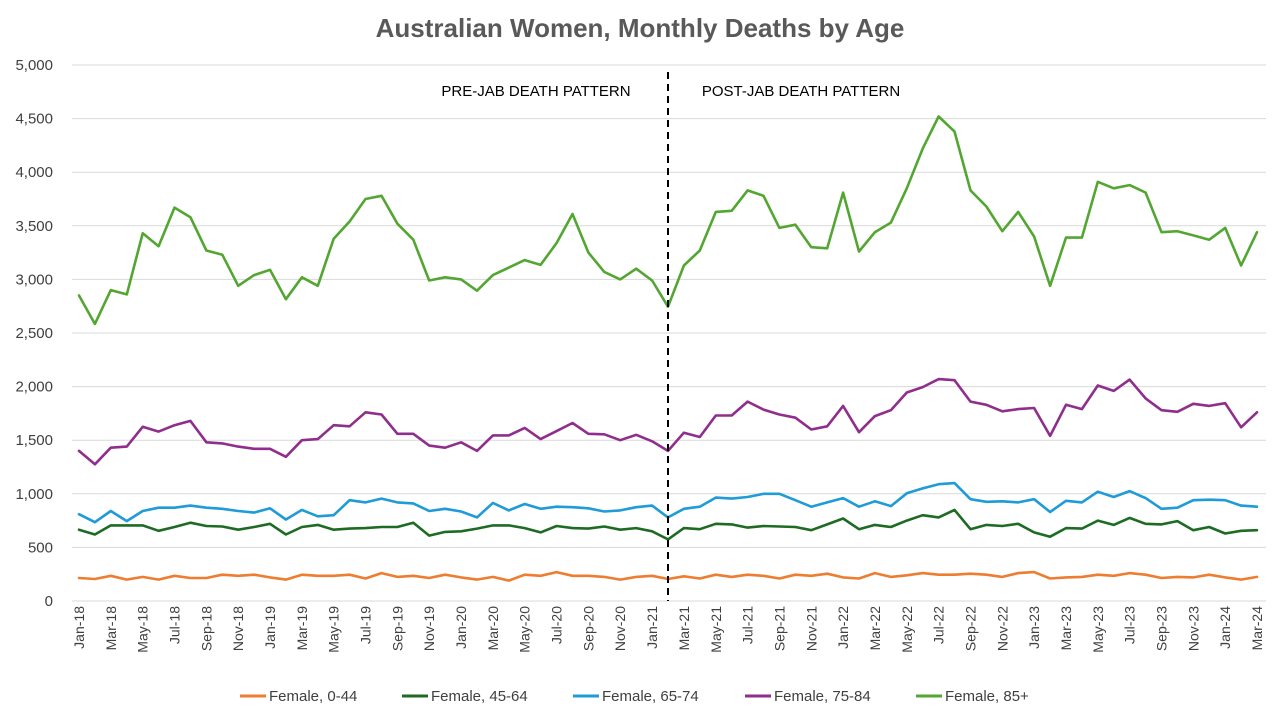 This screenshot has height=720, width=1280. What do you see at coordinates (238, 628) in the screenshot?
I see `x-tick-label: Nov-18` at bounding box center [238, 628].